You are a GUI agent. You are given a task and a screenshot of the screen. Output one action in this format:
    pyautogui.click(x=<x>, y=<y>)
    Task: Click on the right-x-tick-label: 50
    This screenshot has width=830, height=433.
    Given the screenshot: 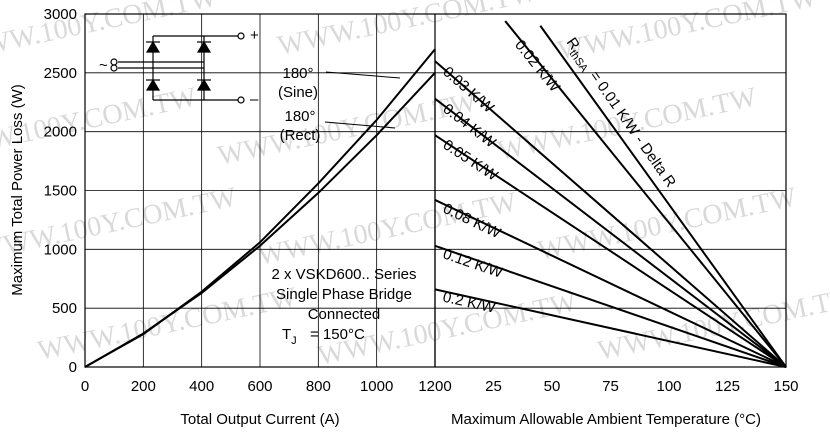 What is the action you would take?
    pyautogui.click(x=552, y=386)
    